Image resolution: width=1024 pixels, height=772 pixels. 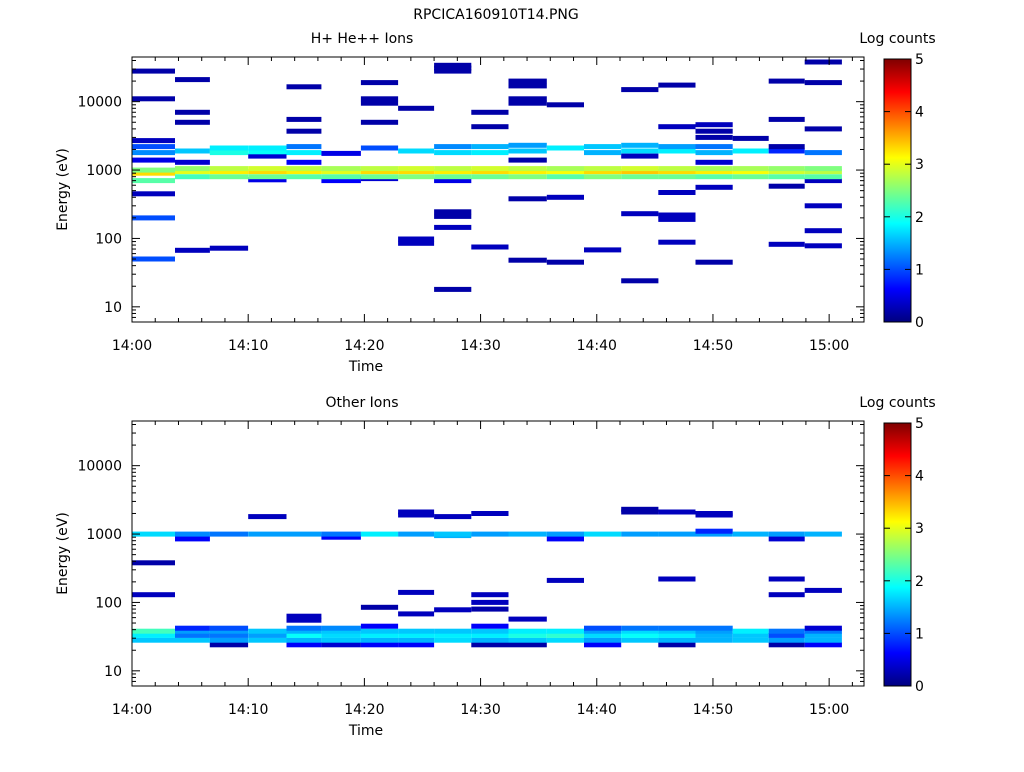 What do you see at coordinates (361, 403) in the screenshot?
I see `panel-title: Other Ions` at bounding box center [361, 403].